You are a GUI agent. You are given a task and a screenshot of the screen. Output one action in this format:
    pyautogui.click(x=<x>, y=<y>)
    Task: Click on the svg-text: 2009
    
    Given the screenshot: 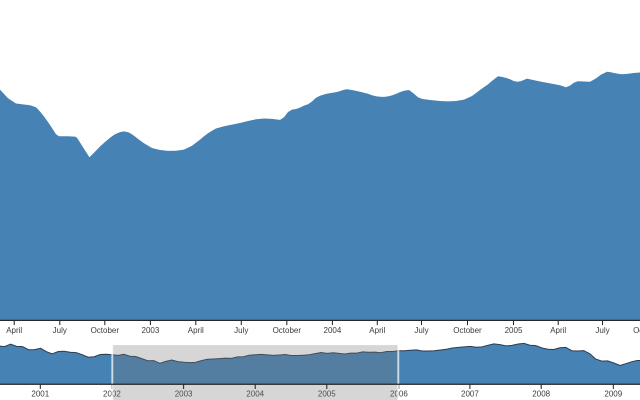 What is the action you would take?
    pyautogui.click(x=613, y=394)
    